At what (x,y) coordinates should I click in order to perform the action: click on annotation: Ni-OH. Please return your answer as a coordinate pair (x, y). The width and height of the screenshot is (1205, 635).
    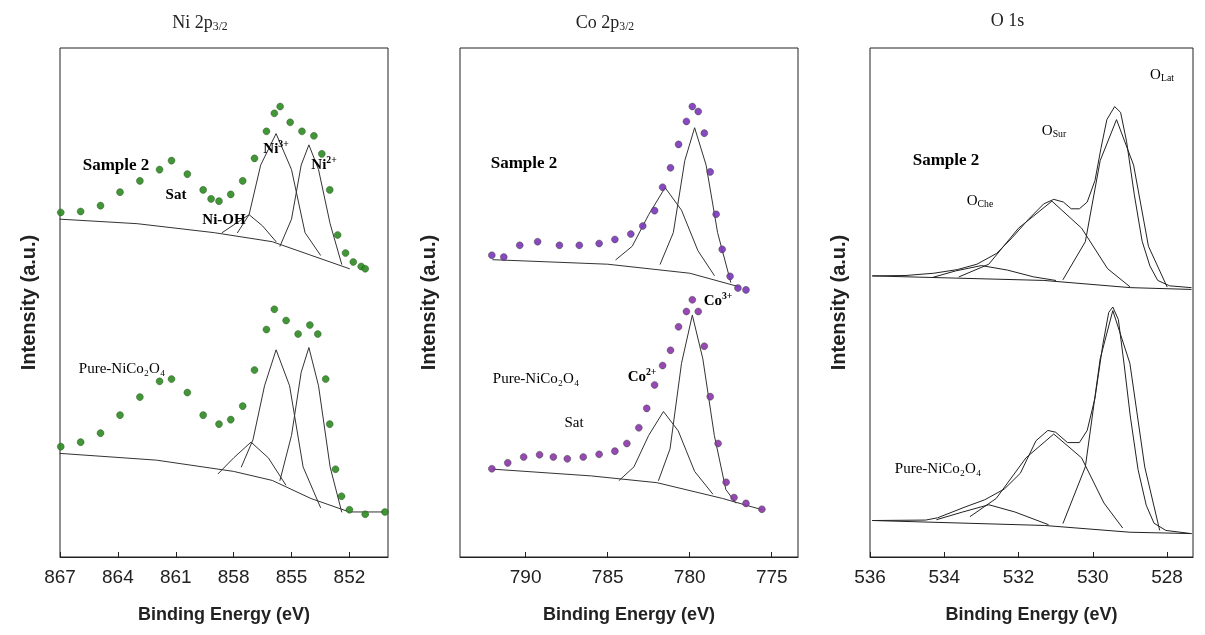
    Looking at the image, I should click on (224, 219).